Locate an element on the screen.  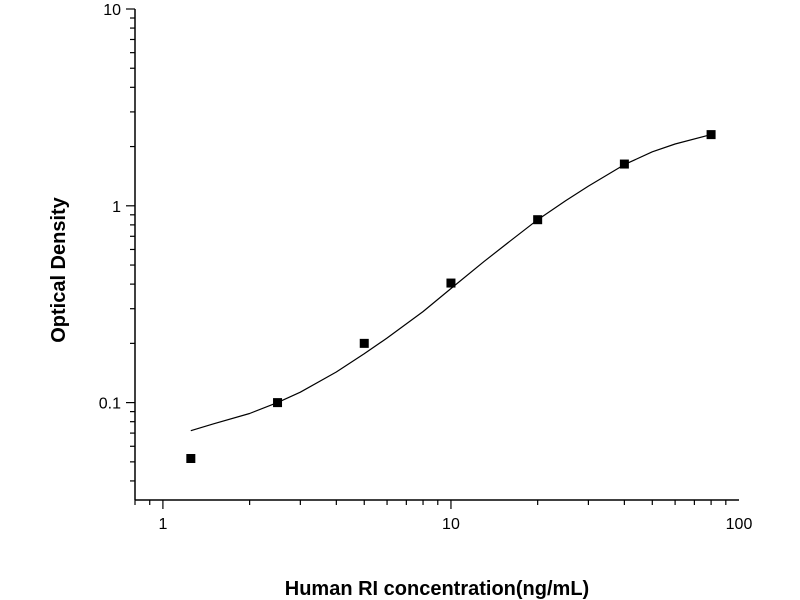
y-tick-label: 1 is located at coordinates (116, 207).